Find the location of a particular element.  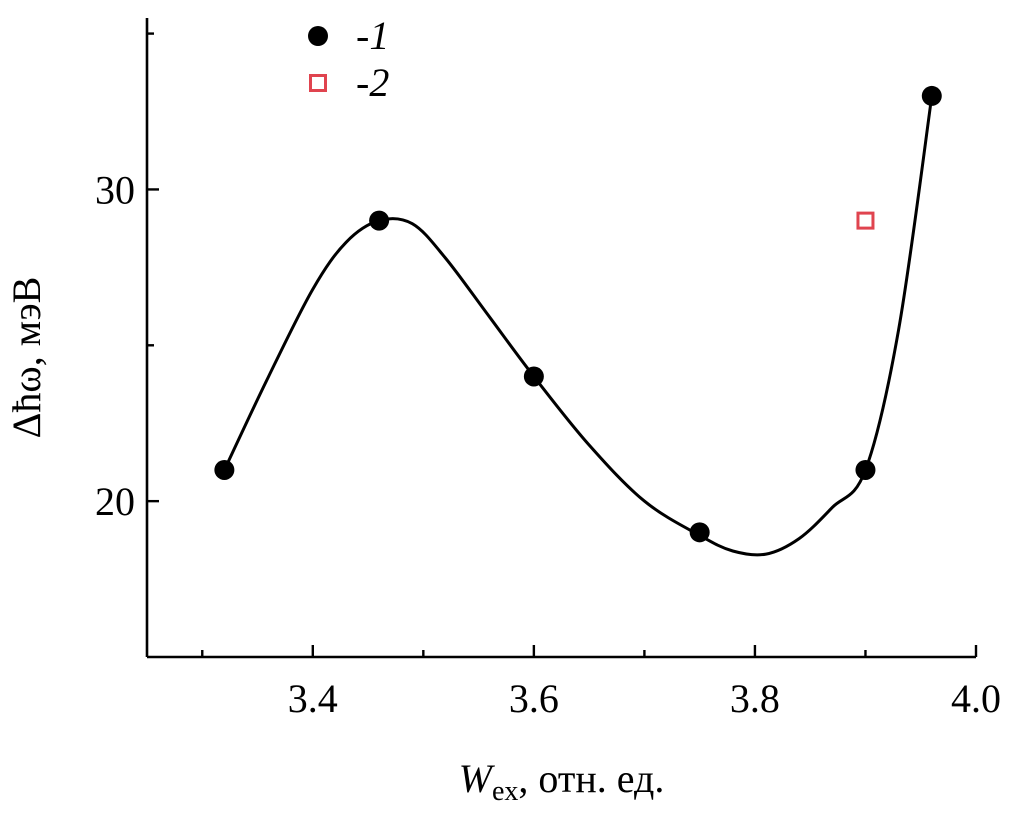

x-tick-label: 3.4 is located at coordinates (313, 698).